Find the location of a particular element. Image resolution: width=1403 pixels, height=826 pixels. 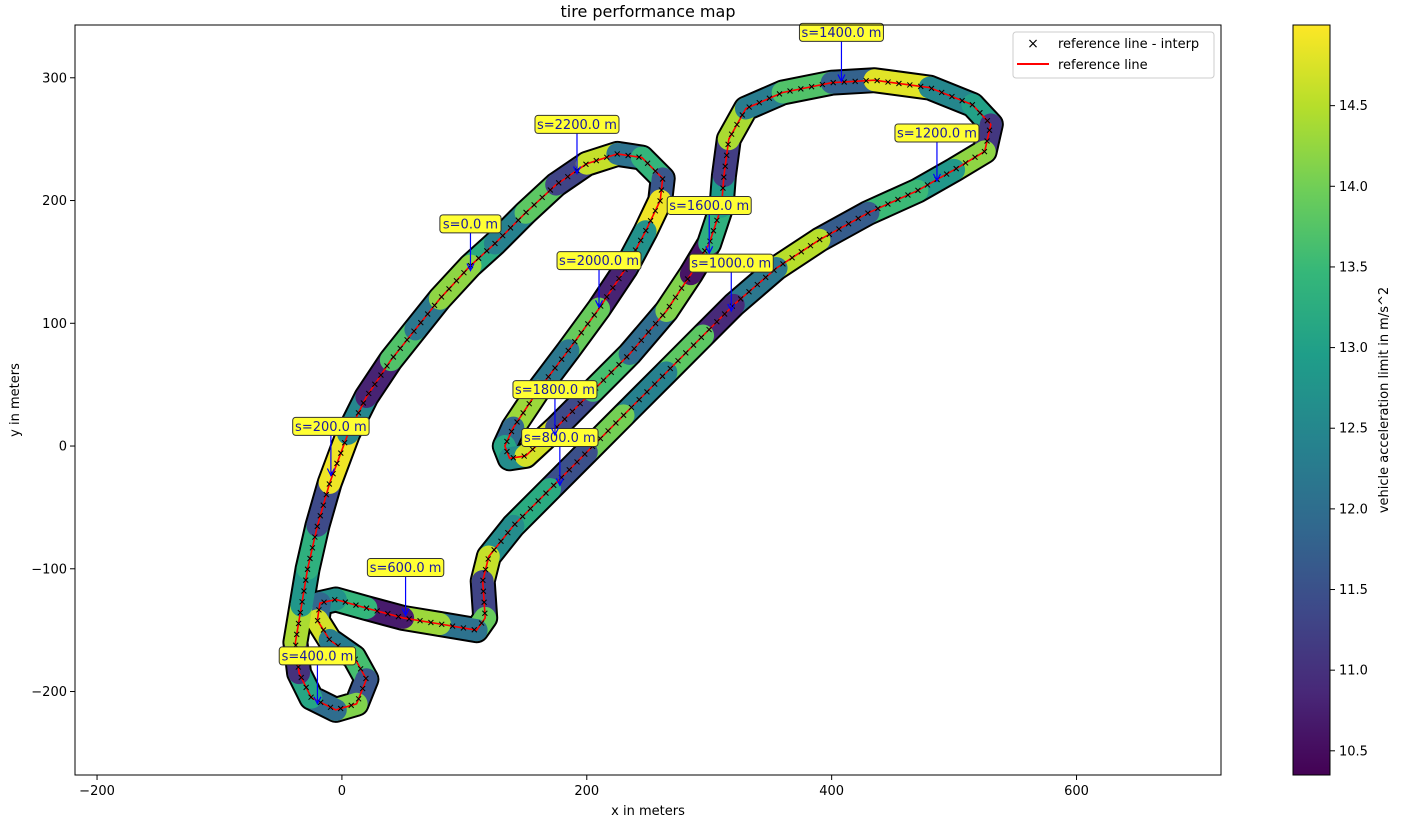

annotation: s=1400.0 m is located at coordinates (841, 52).